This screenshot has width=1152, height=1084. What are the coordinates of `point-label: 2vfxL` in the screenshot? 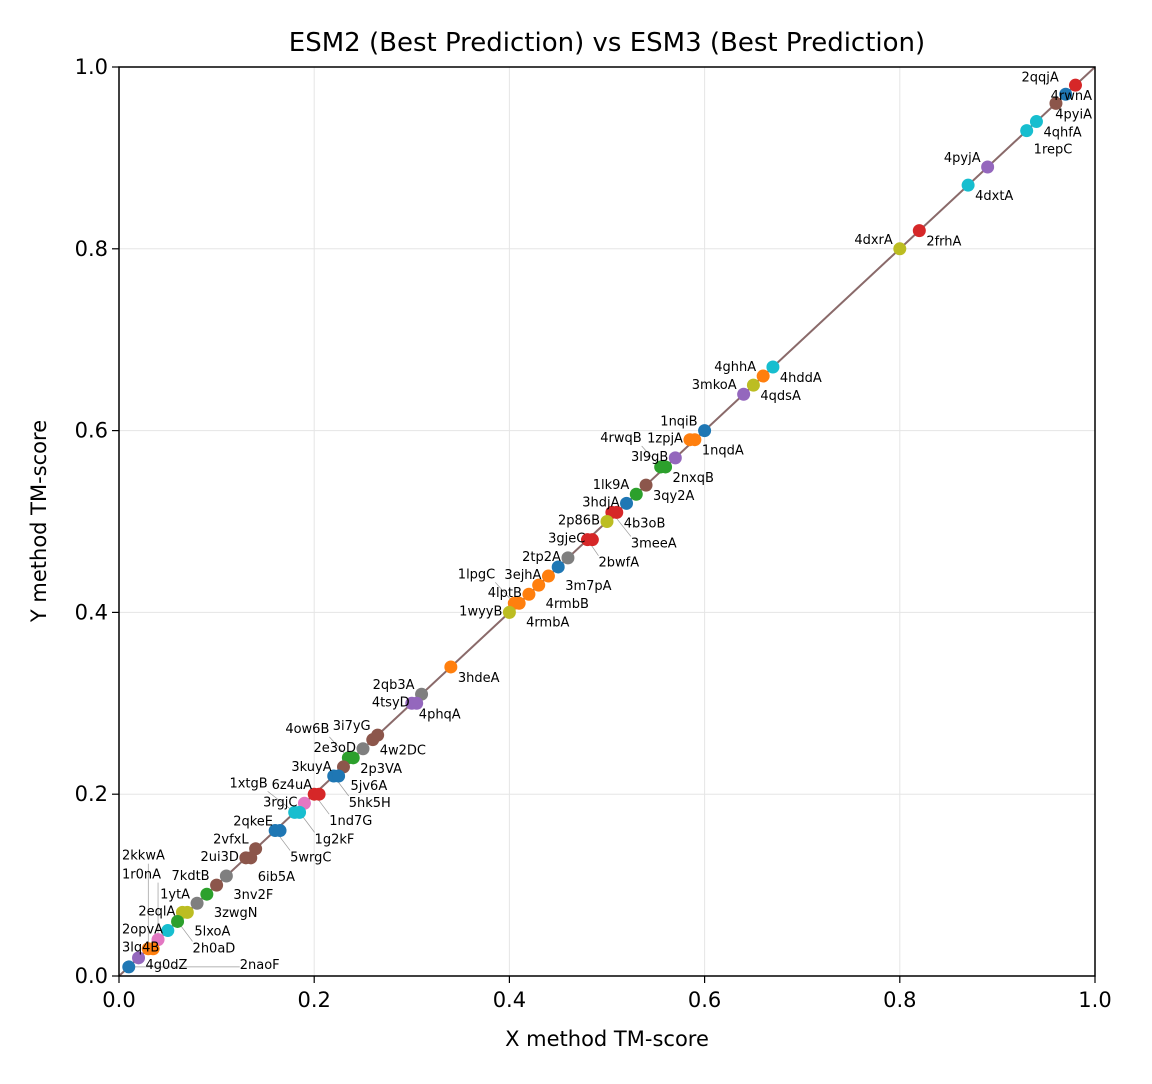 It's located at (231, 840).